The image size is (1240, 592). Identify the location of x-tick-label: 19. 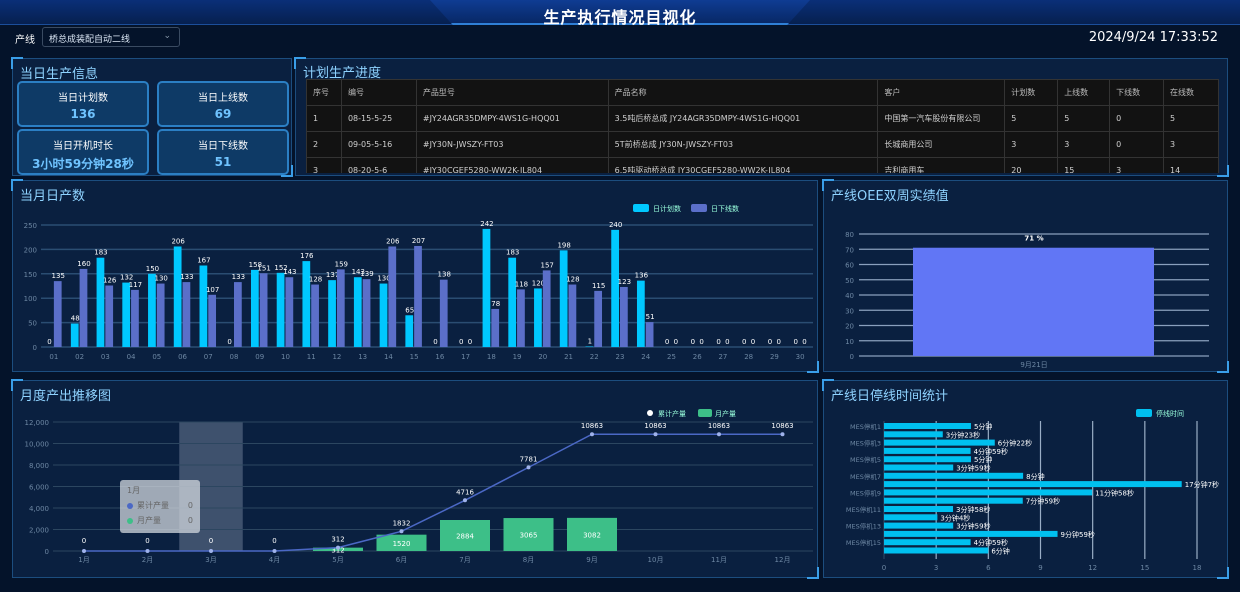
(517, 357).